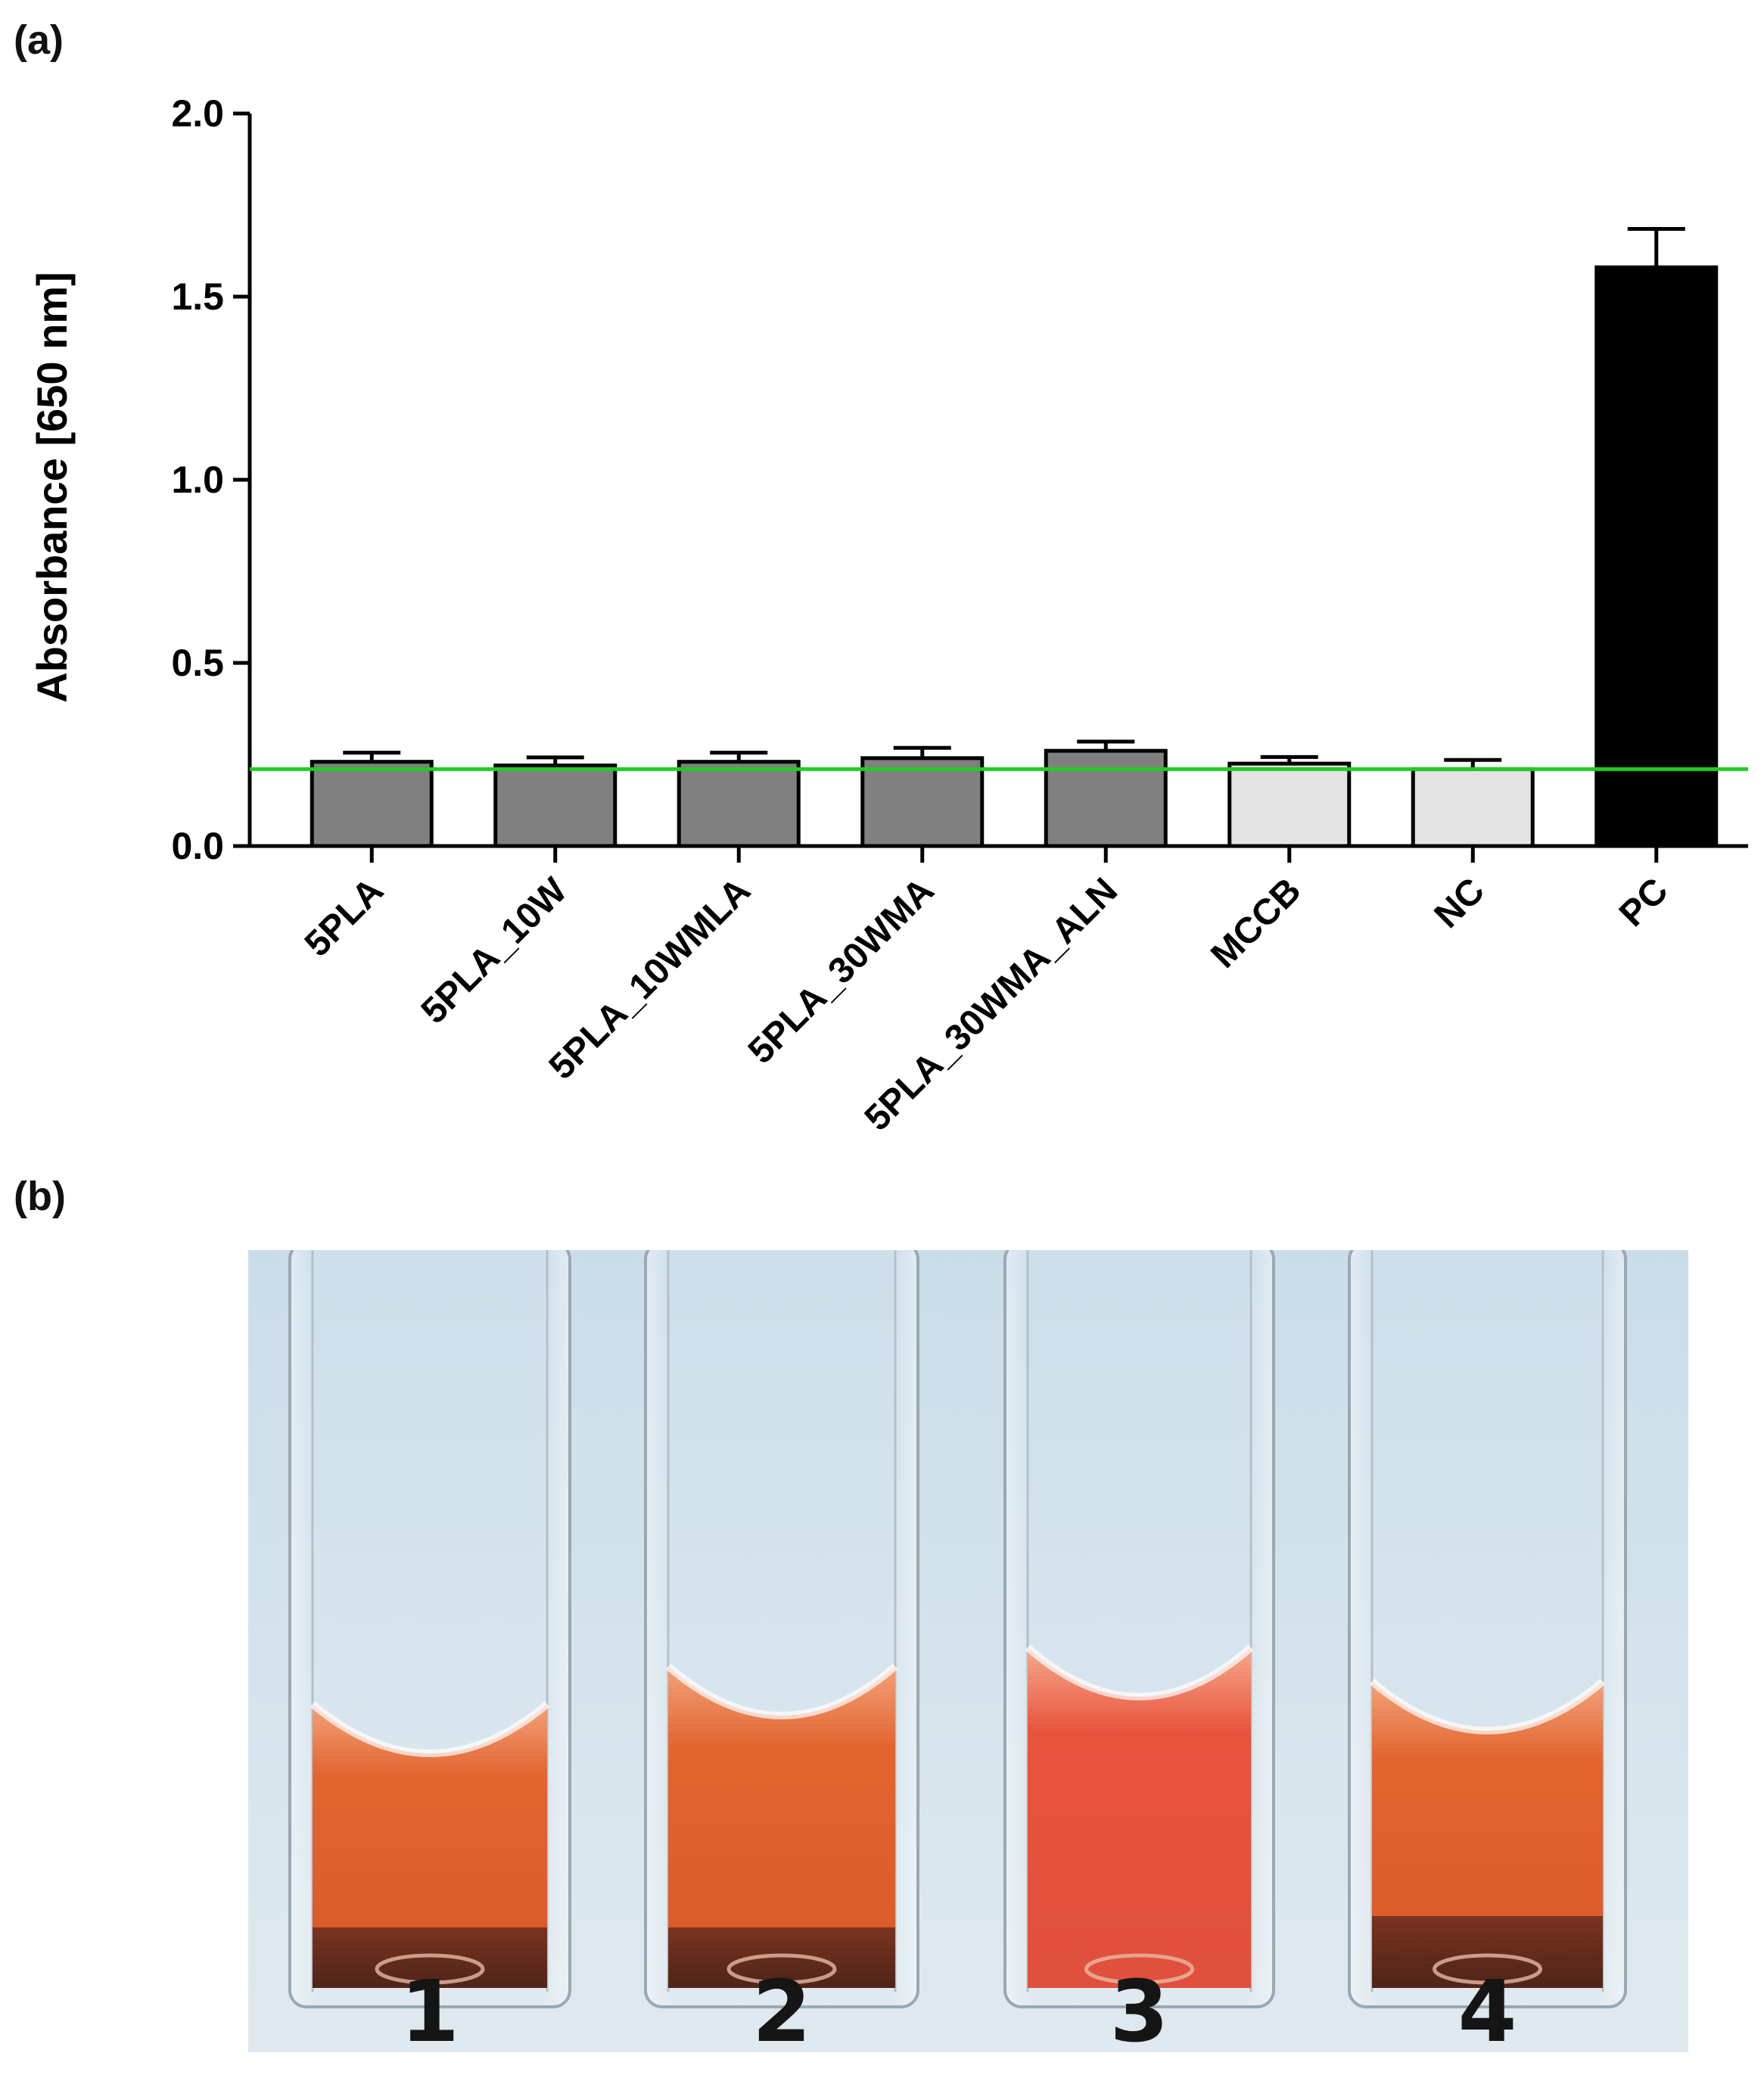 The image size is (1764, 2078). What do you see at coordinates (39, 40) in the screenshot?
I see `panel-a-label: (a)` at bounding box center [39, 40].